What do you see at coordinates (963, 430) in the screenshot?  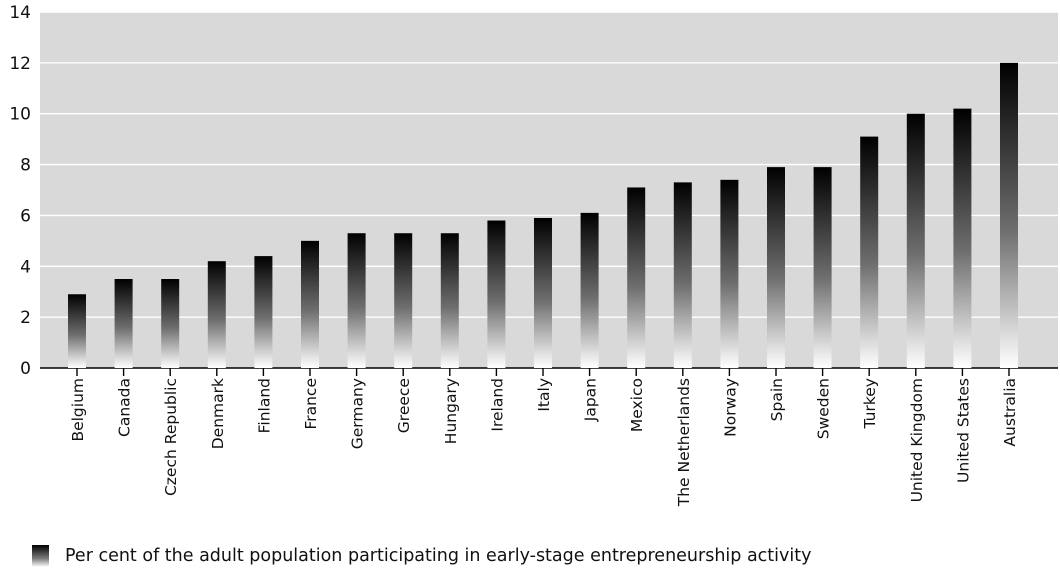 I see `x-category-label: United States` at bounding box center [963, 430].